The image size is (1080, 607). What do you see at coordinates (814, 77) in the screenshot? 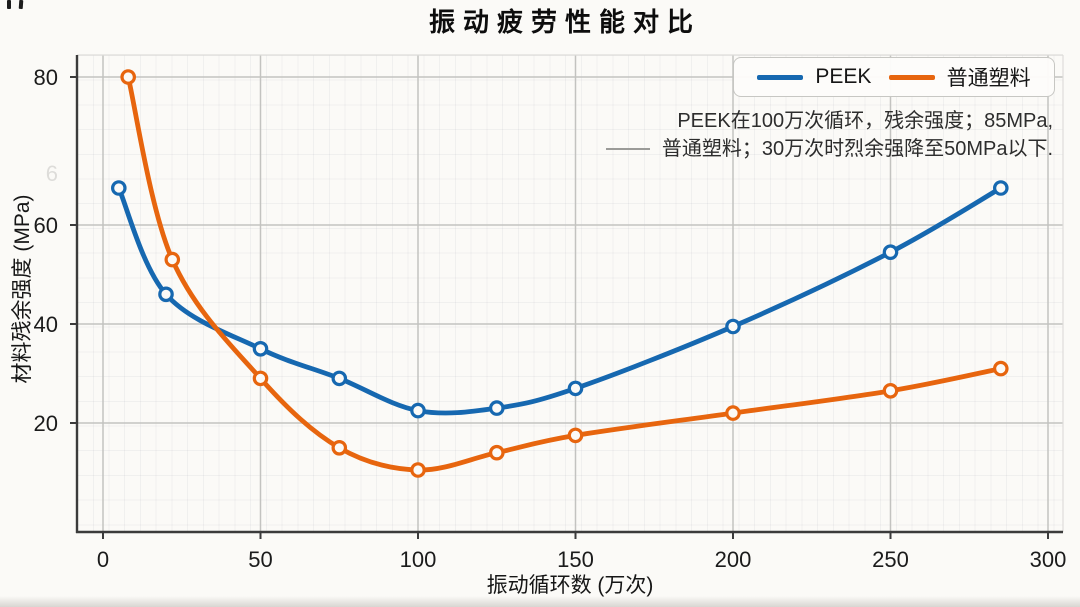
I see `legend-item-peek: PEEK` at bounding box center [814, 77].